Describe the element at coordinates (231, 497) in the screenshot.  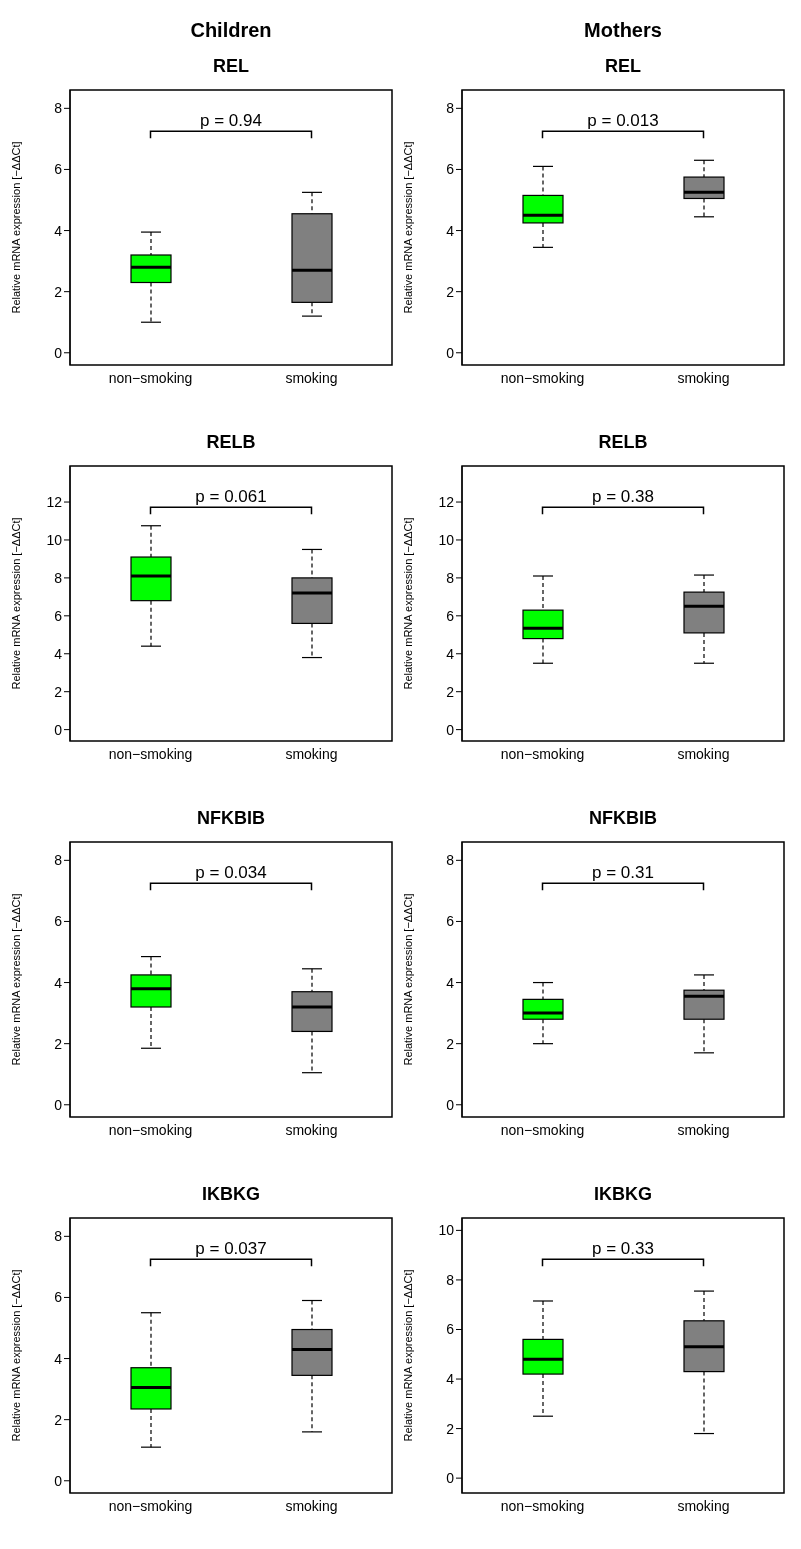
I see `annotation: p = 0.061` at that location.